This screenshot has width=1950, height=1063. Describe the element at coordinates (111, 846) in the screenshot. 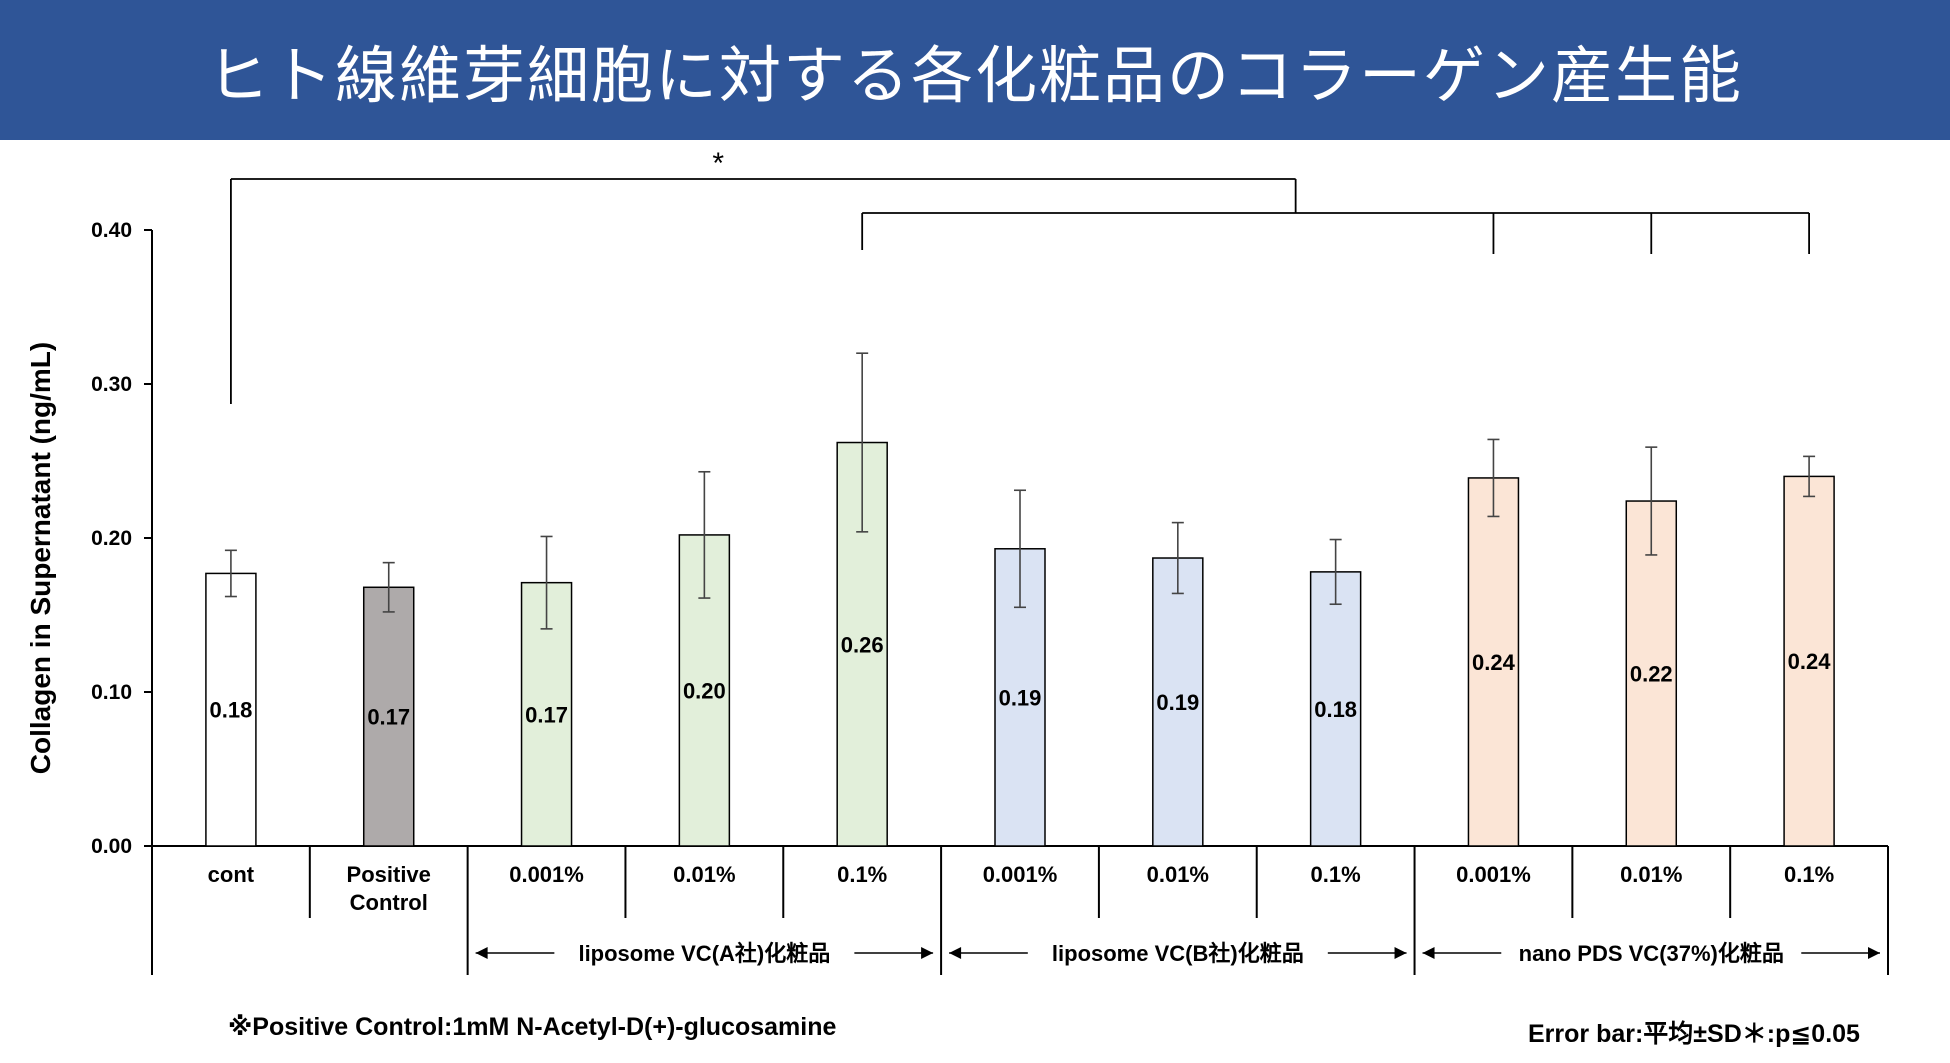

I see `y-tick-label: 0.00` at that location.